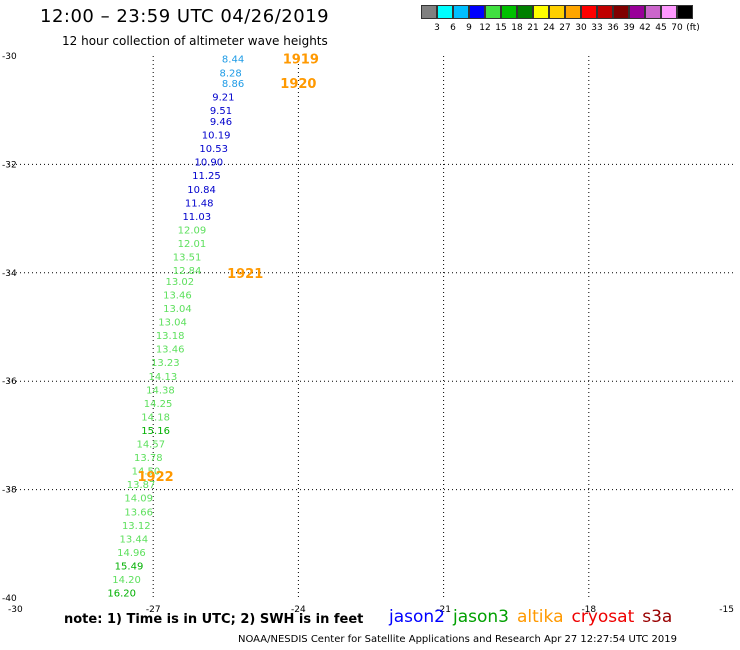 This screenshot has width=740, height=650. What do you see at coordinates (597, 28) in the screenshot?
I see `scale-label: 33` at bounding box center [597, 28].